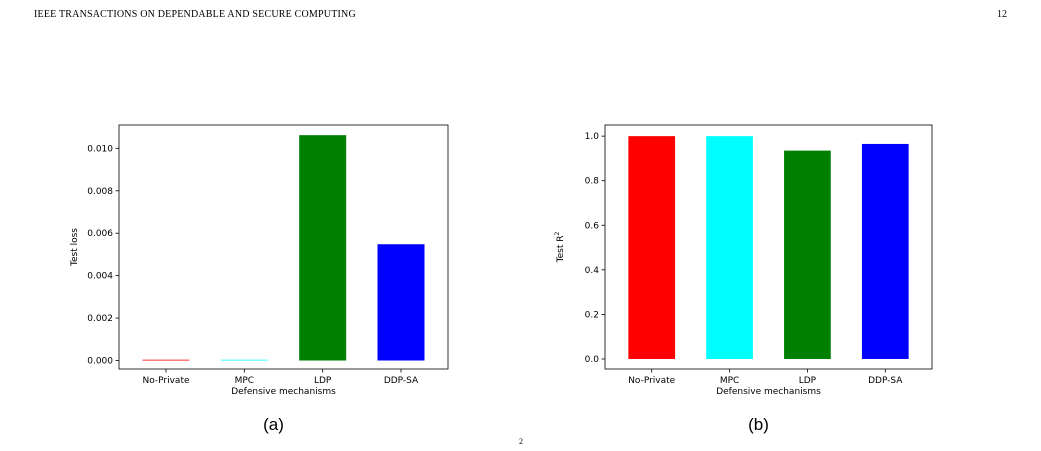  Describe the element at coordinates (557, 233) in the screenshot. I see `y-axis-label-superscript: 2` at that location.